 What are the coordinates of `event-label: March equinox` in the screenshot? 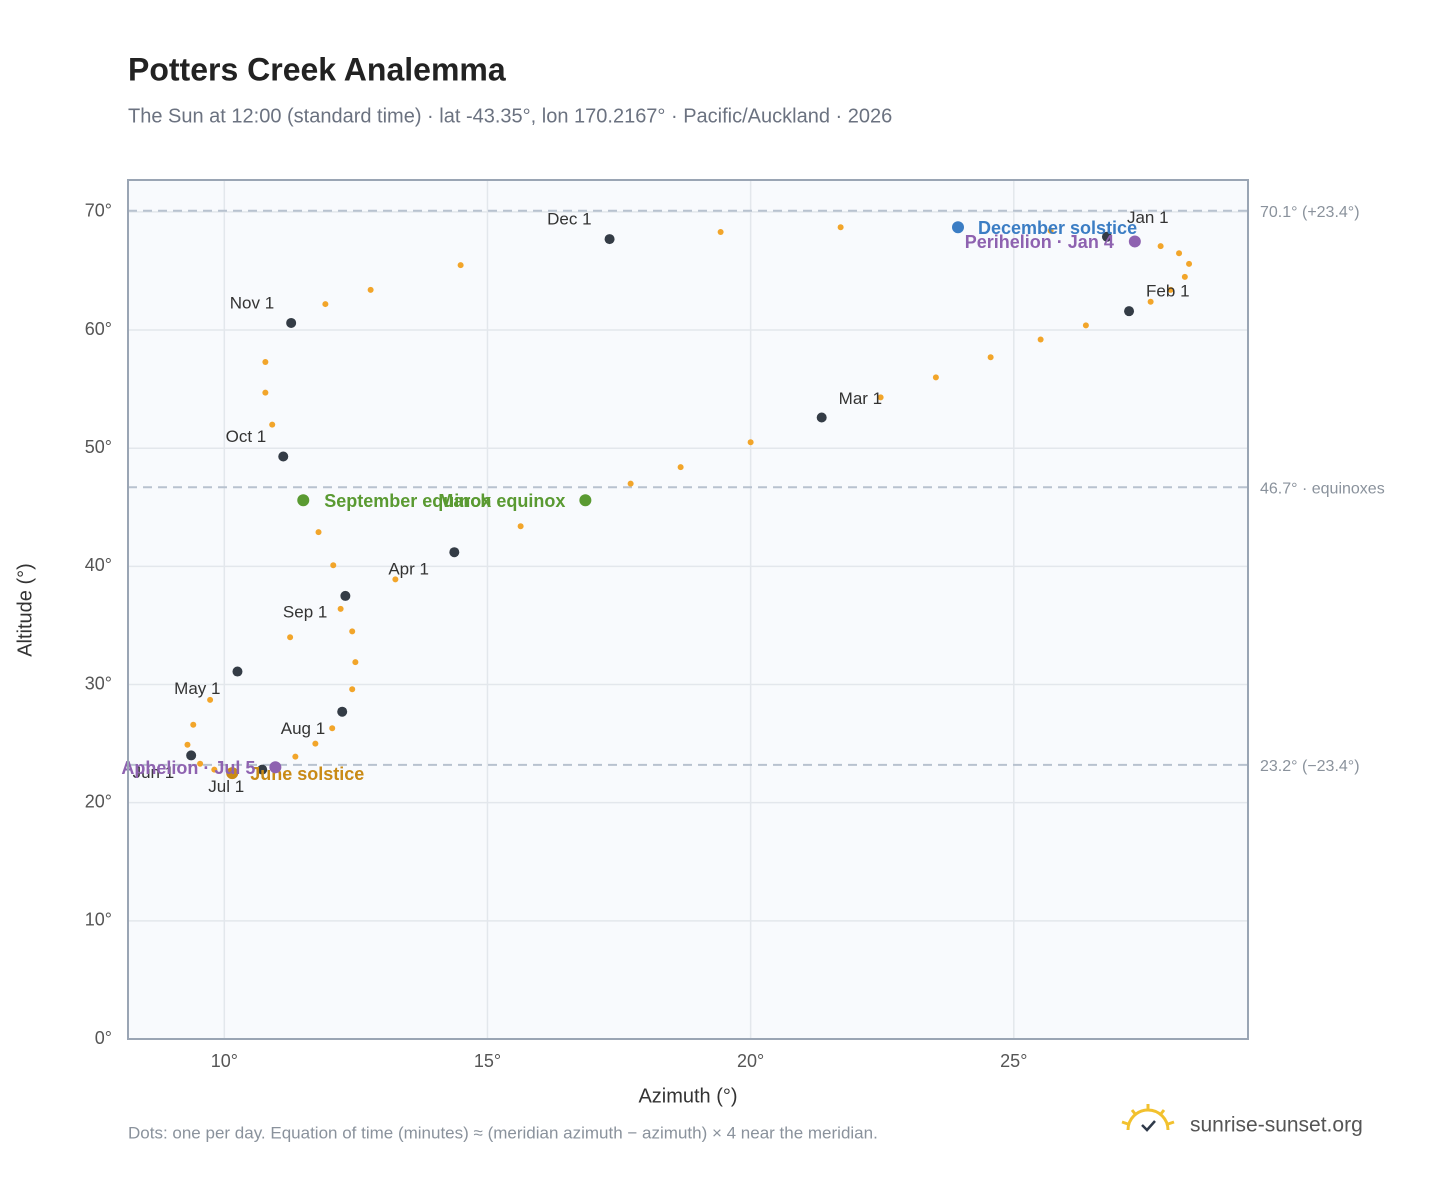 It's located at (501, 501).